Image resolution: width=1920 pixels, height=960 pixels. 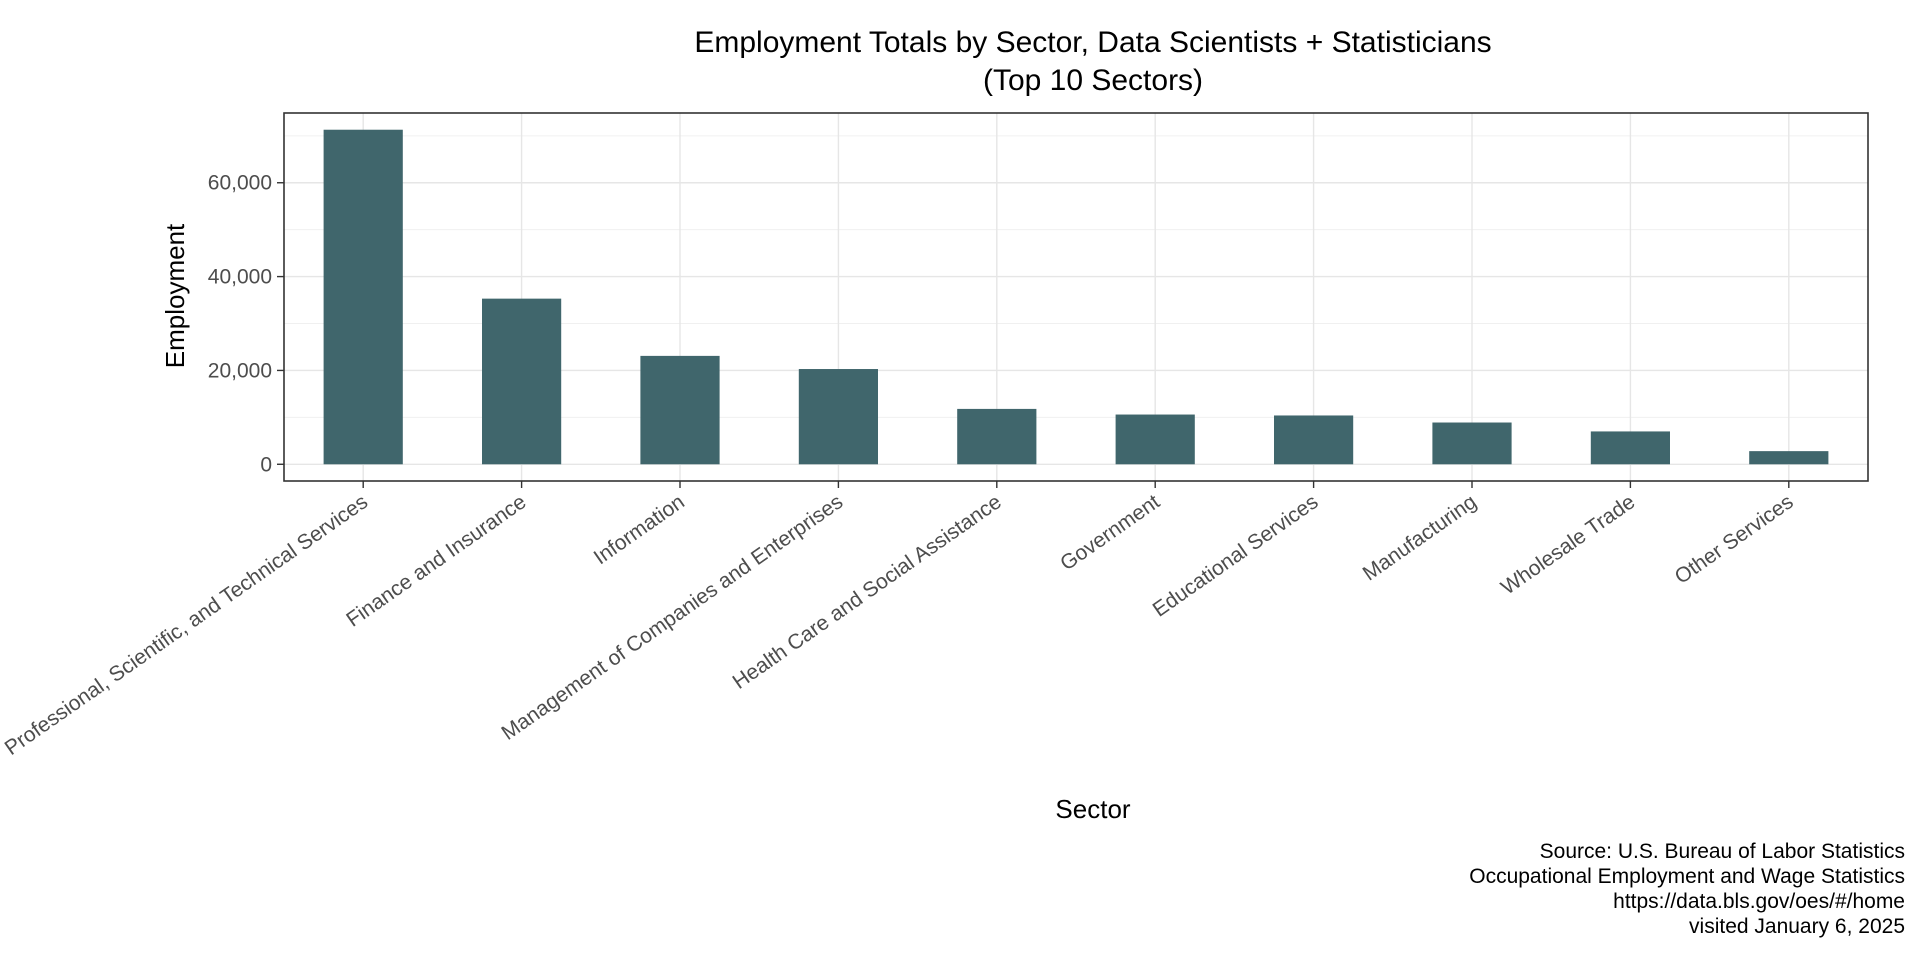 I want to click on x-tick-label: Government, so click(x=1110, y=532).